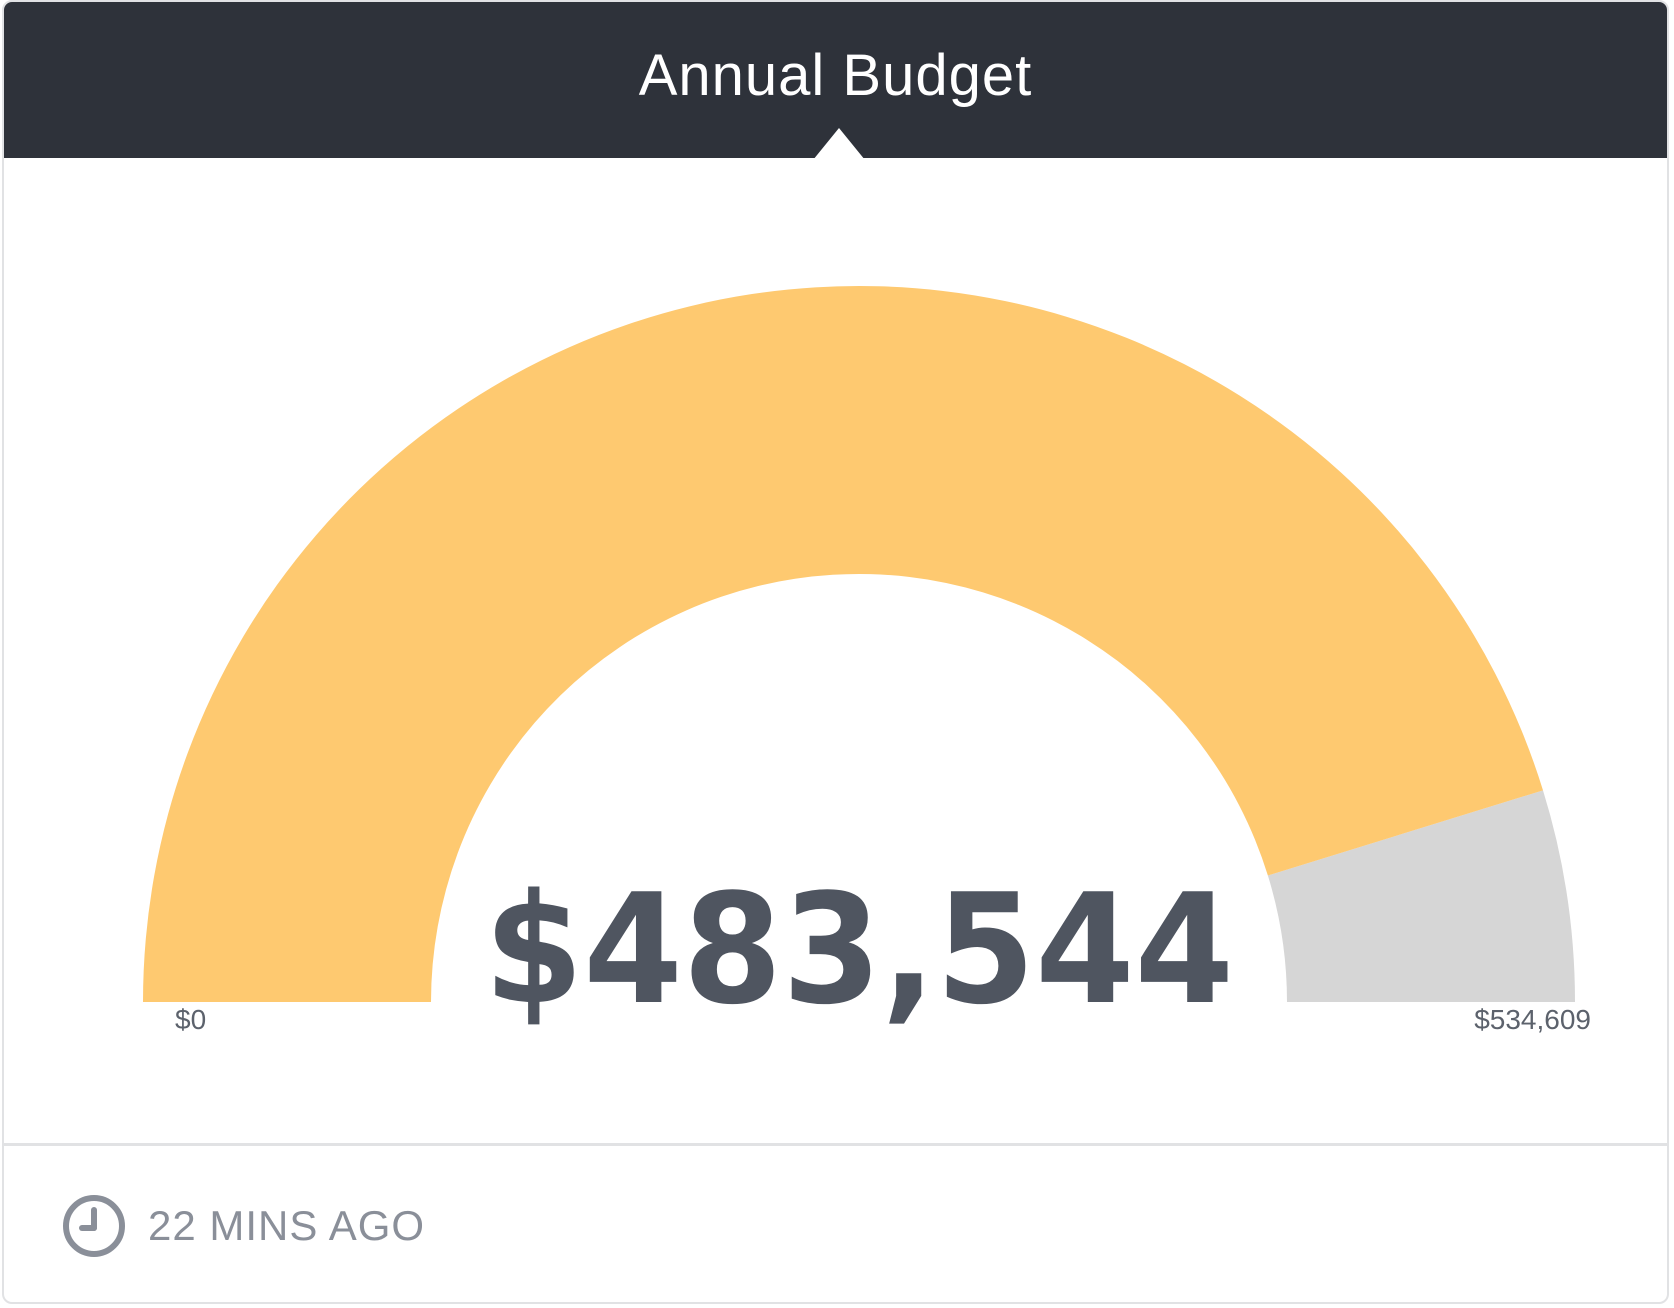 The height and width of the screenshot is (1308, 1674). Describe the element at coordinates (1532, 1019) in the screenshot. I see `gauge-max-label: $534,609` at that location.